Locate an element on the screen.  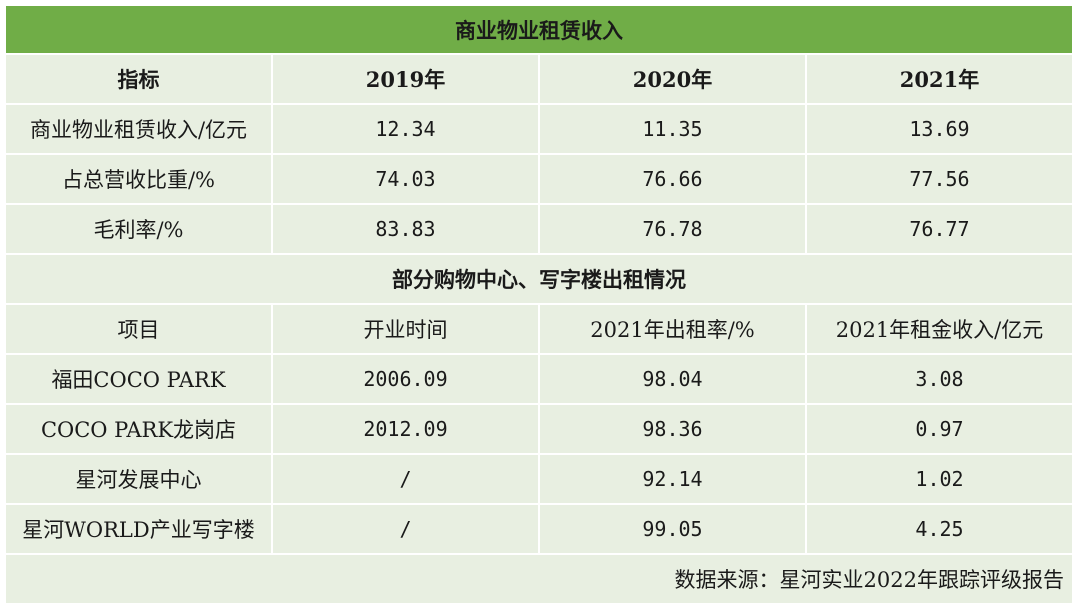
header-cell: 2021年租金收入/亿元 is located at coordinates (939, 329).